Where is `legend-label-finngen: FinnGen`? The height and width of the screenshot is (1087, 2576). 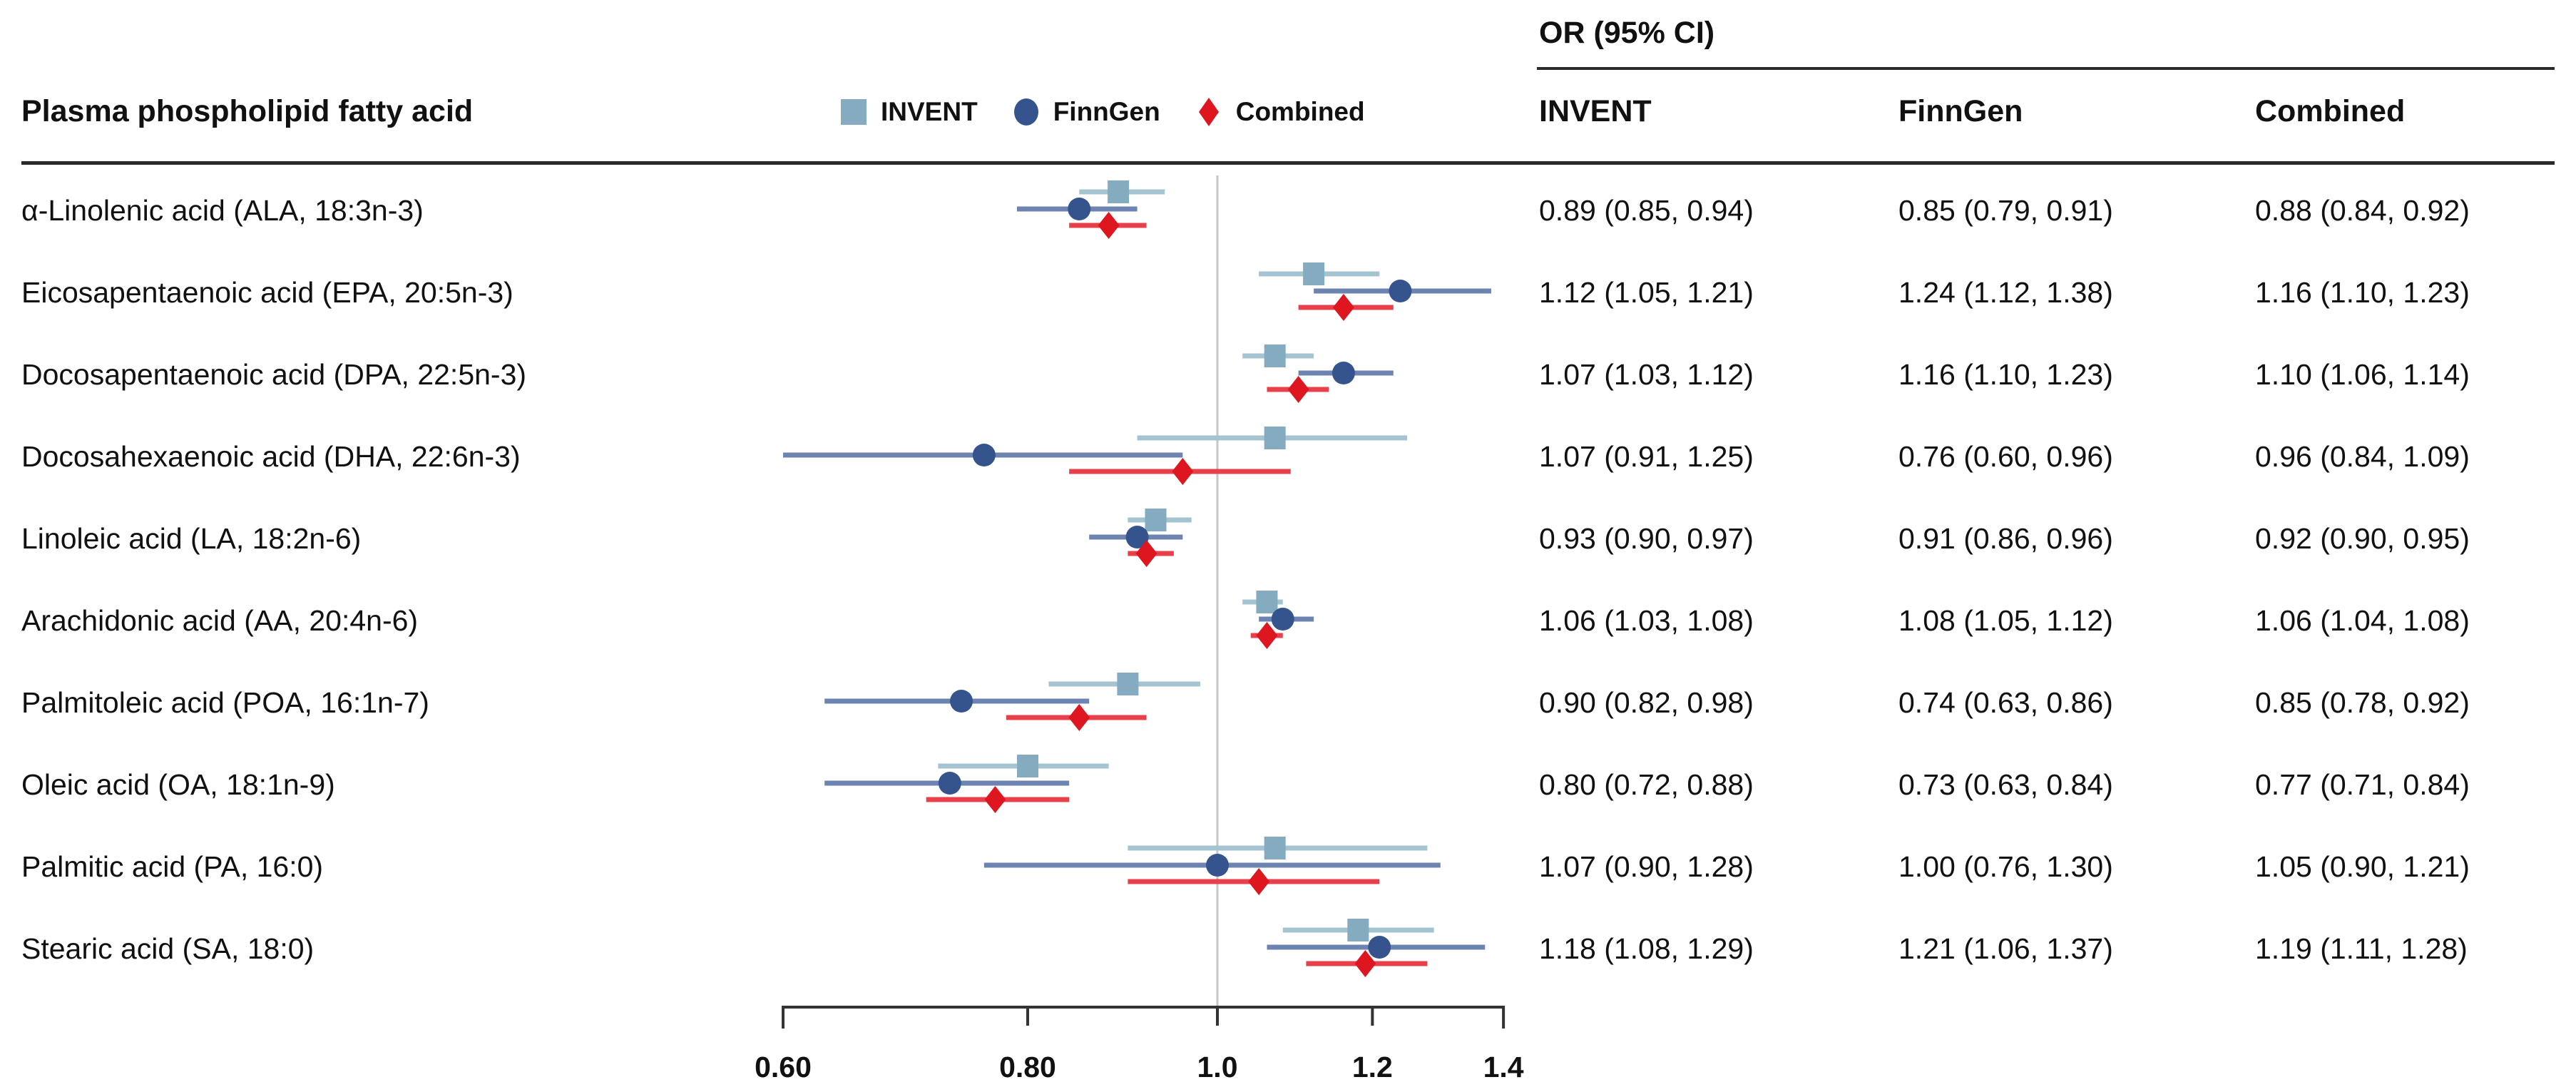 legend-label-finngen: FinnGen is located at coordinates (1106, 111).